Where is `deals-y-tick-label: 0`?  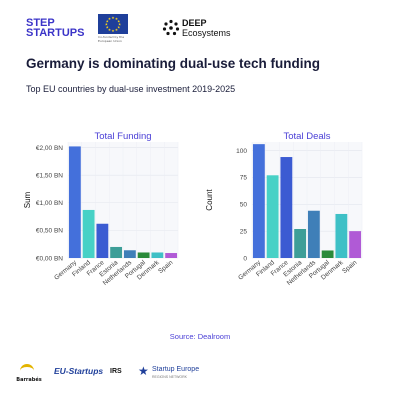
deals-y-tick-label: 0 is located at coordinates (245, 258).